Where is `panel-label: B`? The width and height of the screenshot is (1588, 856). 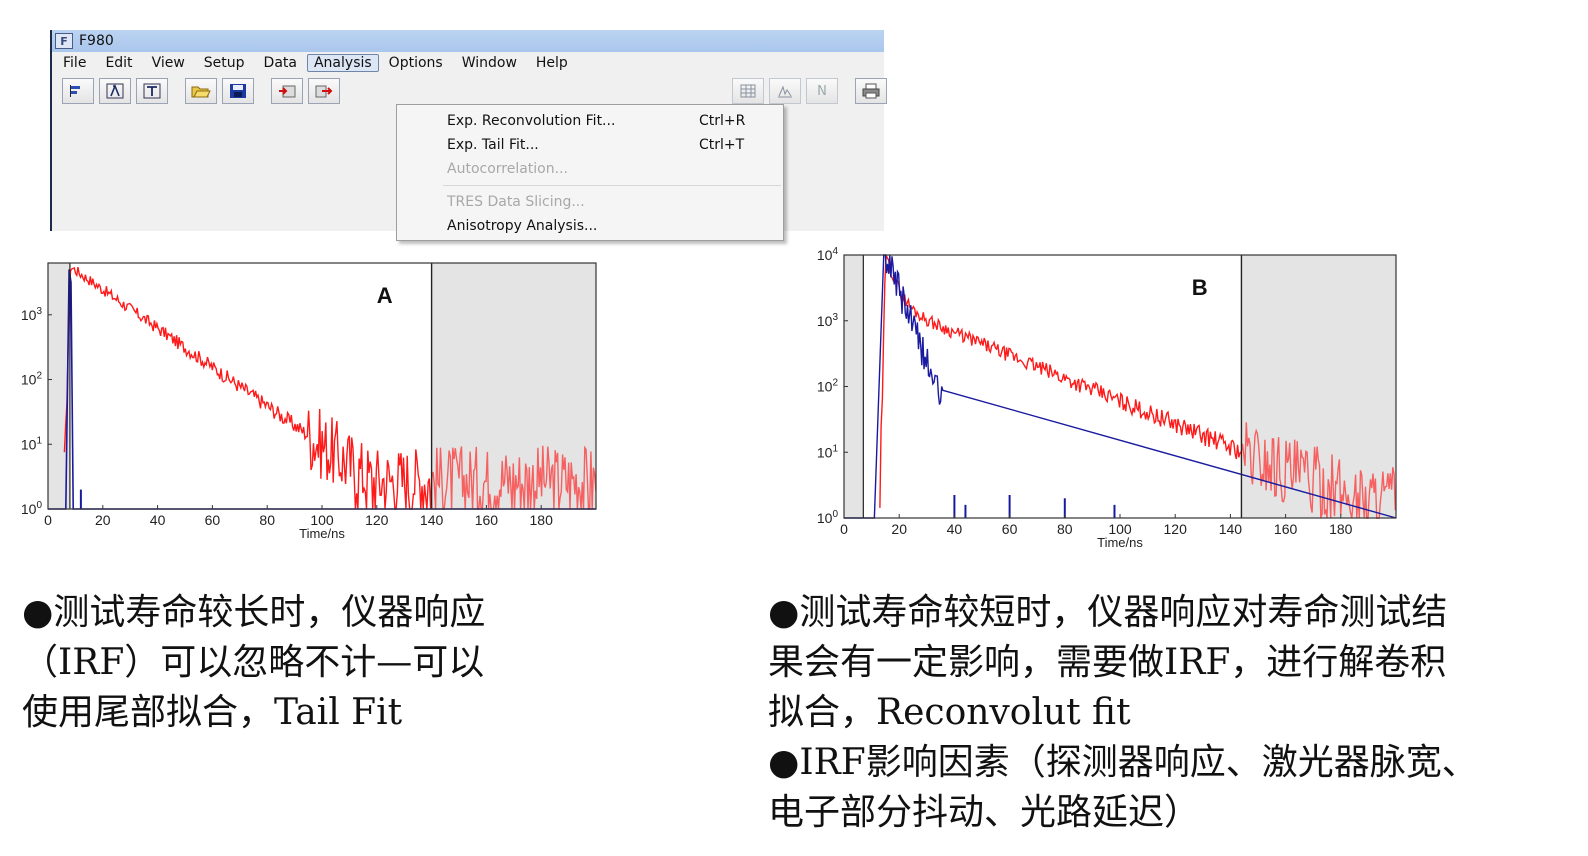 panel-label: B is located at coordinates (1200, 287).